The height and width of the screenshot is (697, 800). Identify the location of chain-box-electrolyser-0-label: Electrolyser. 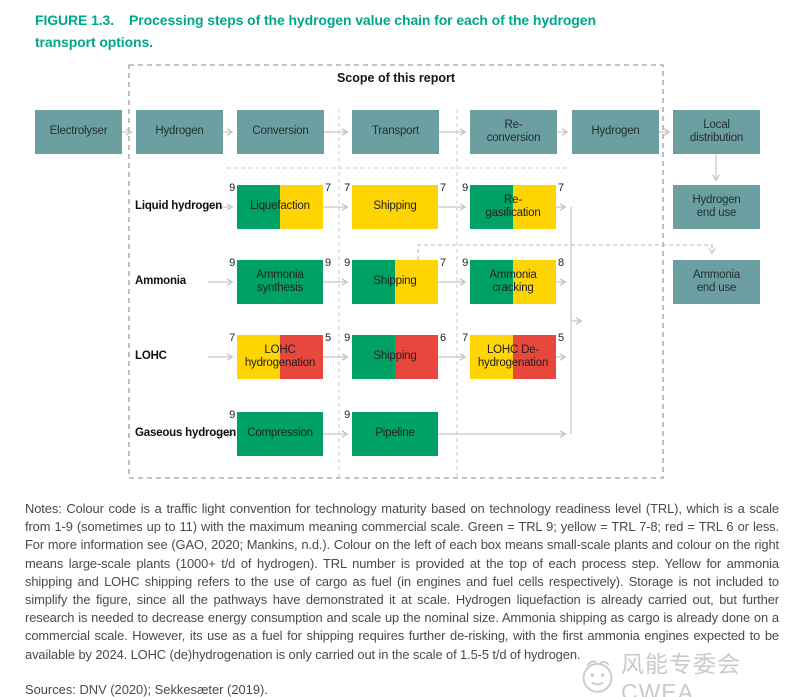
(78, 131).